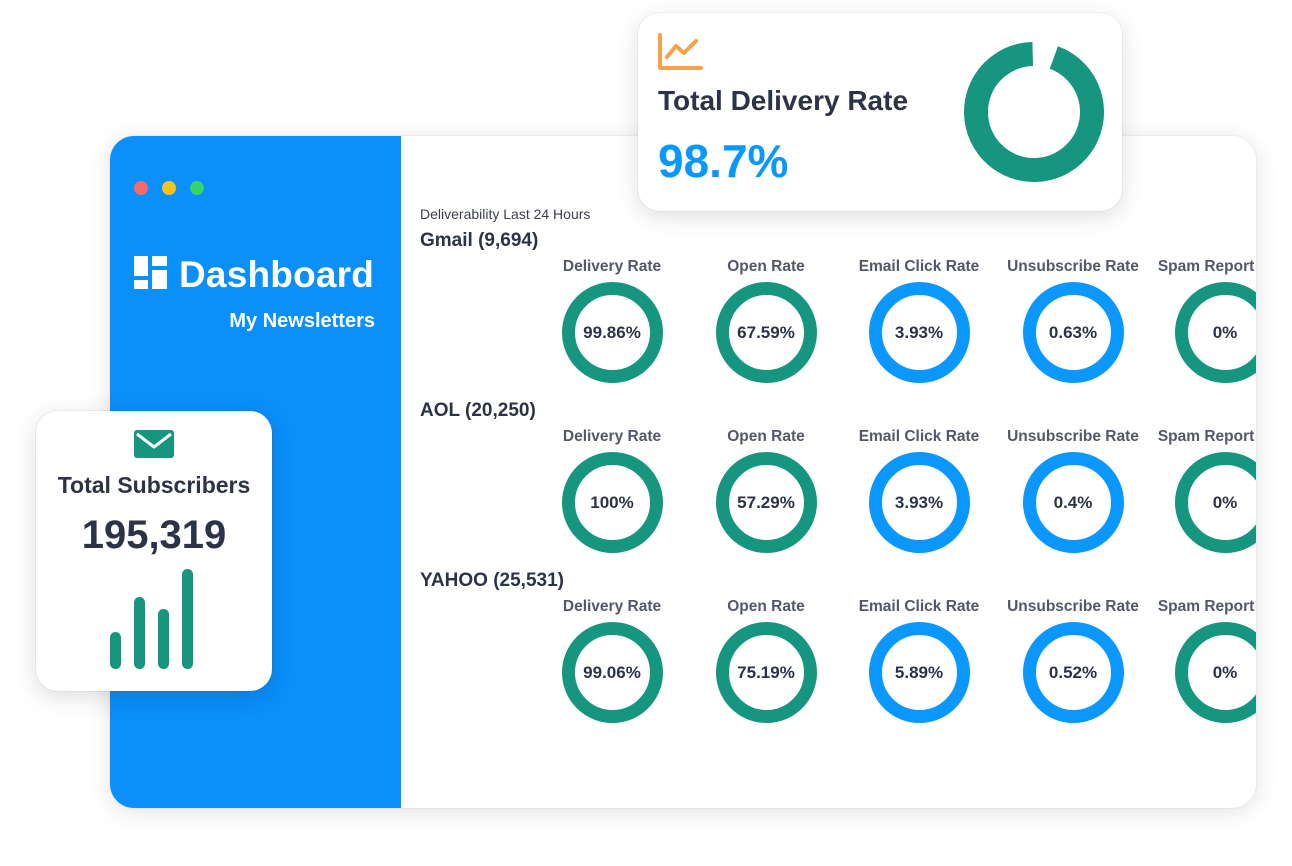 The height and width of the screenshot is (866, 1292). I want to click on metric-card: Unsubscribe Rate 0.63%, so click(1073, 320).